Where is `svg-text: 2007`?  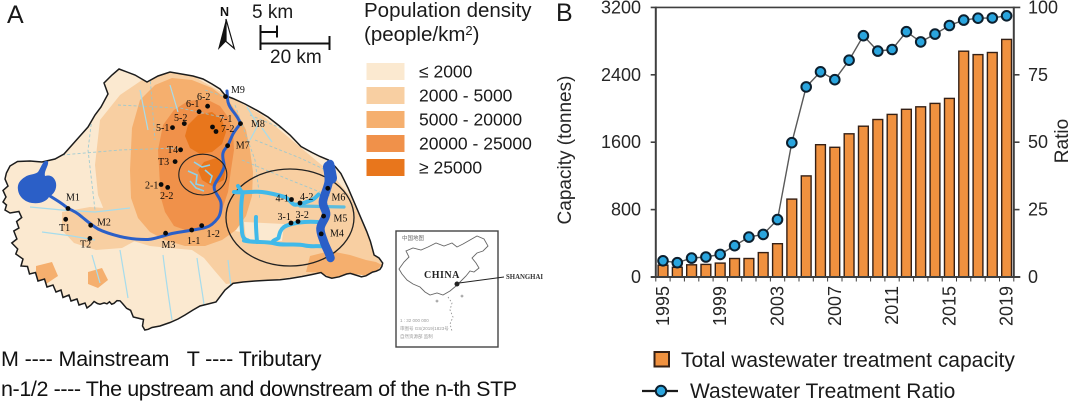
svg-text: 2007 is located at coordinates (835, 306).